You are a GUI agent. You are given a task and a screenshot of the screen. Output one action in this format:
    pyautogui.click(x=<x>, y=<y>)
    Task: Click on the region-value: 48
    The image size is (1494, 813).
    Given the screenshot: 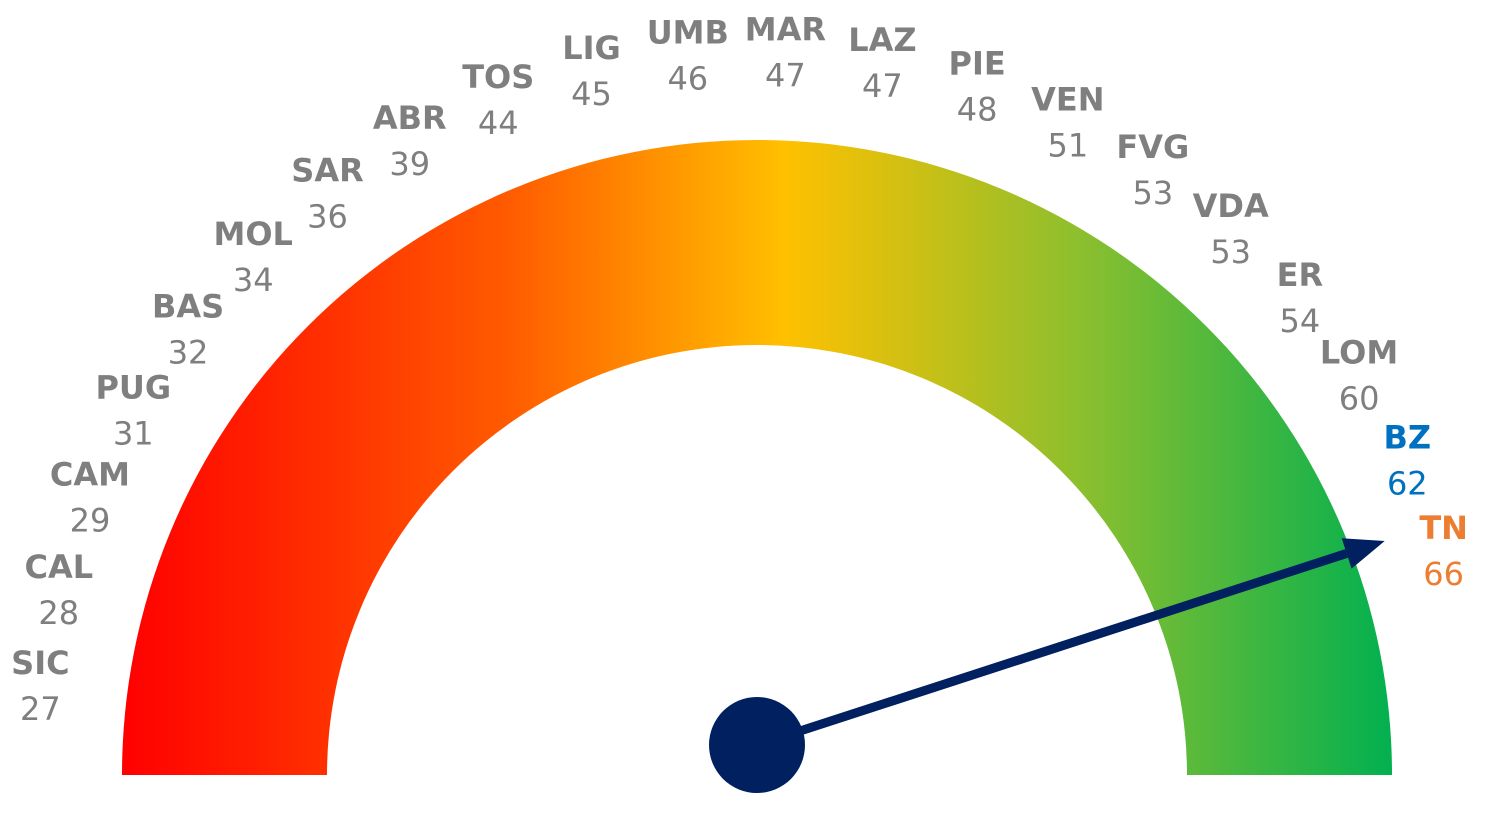 What is the action you would take?
    pyautogui.click(x=977, y=109)
    